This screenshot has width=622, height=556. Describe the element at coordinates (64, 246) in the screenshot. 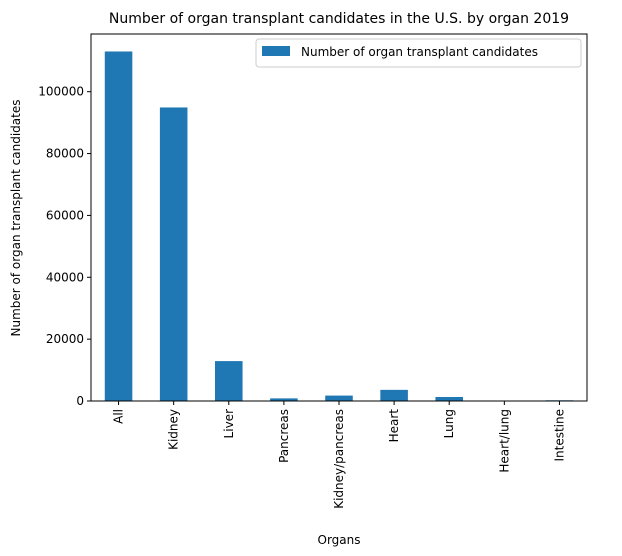

I see `y-axis-ticks: 0 20000 40000 60000 80000 100000` at that location.